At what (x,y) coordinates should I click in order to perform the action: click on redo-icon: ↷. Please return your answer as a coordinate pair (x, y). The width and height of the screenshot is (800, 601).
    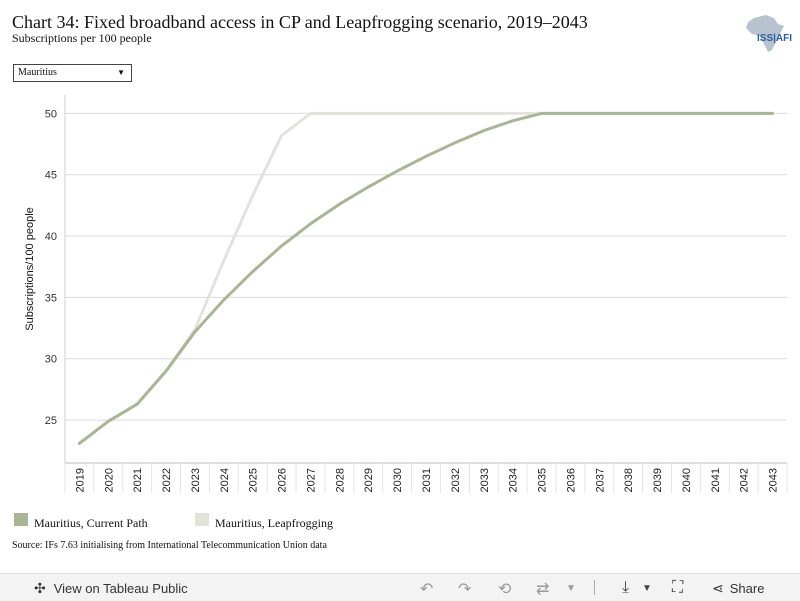
    Looking at the image, I should click on (465, 589).